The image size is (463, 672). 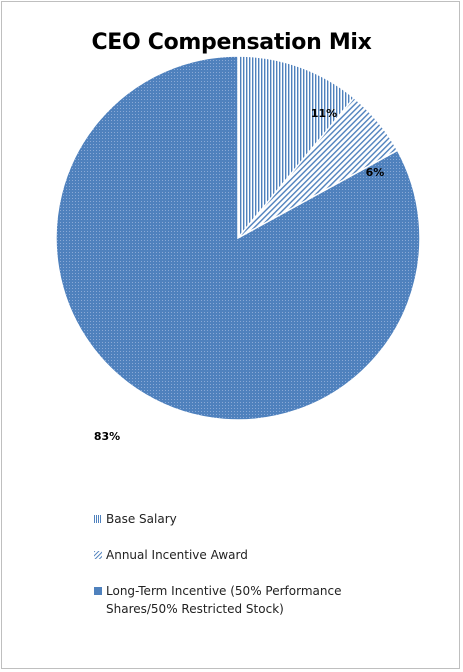 What do you see at coordinates (98, 519) in the screenshot?
I see `legend-swatch-vertical-icon` at bounding box center [98, 519].